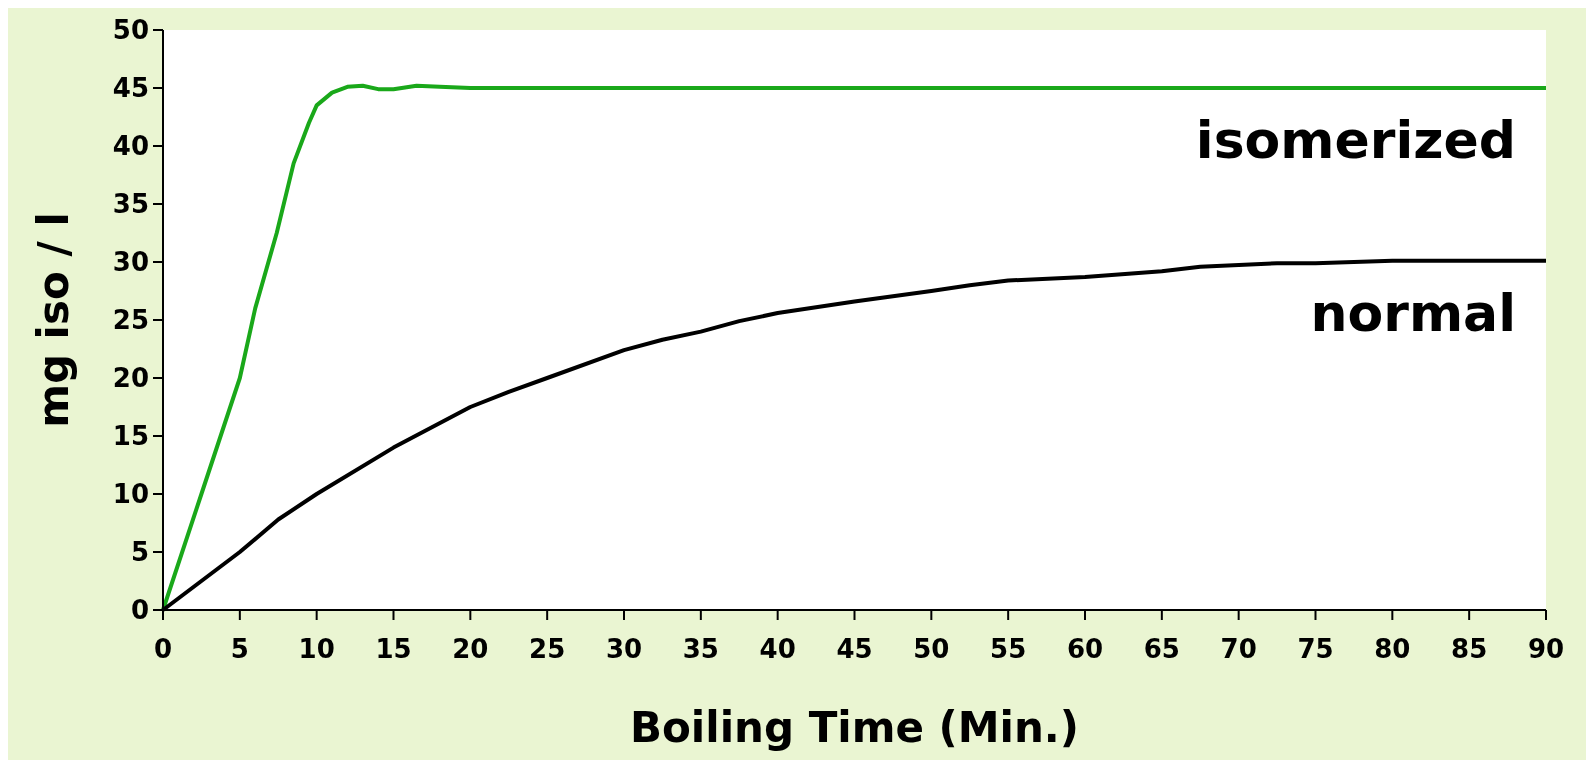 The width and height of the screenshot is (1594, 768). What do you see at coordinates (130, 204) in the screenshot?
I see `y-tick-label: 35` at bounding box center [130, 204].